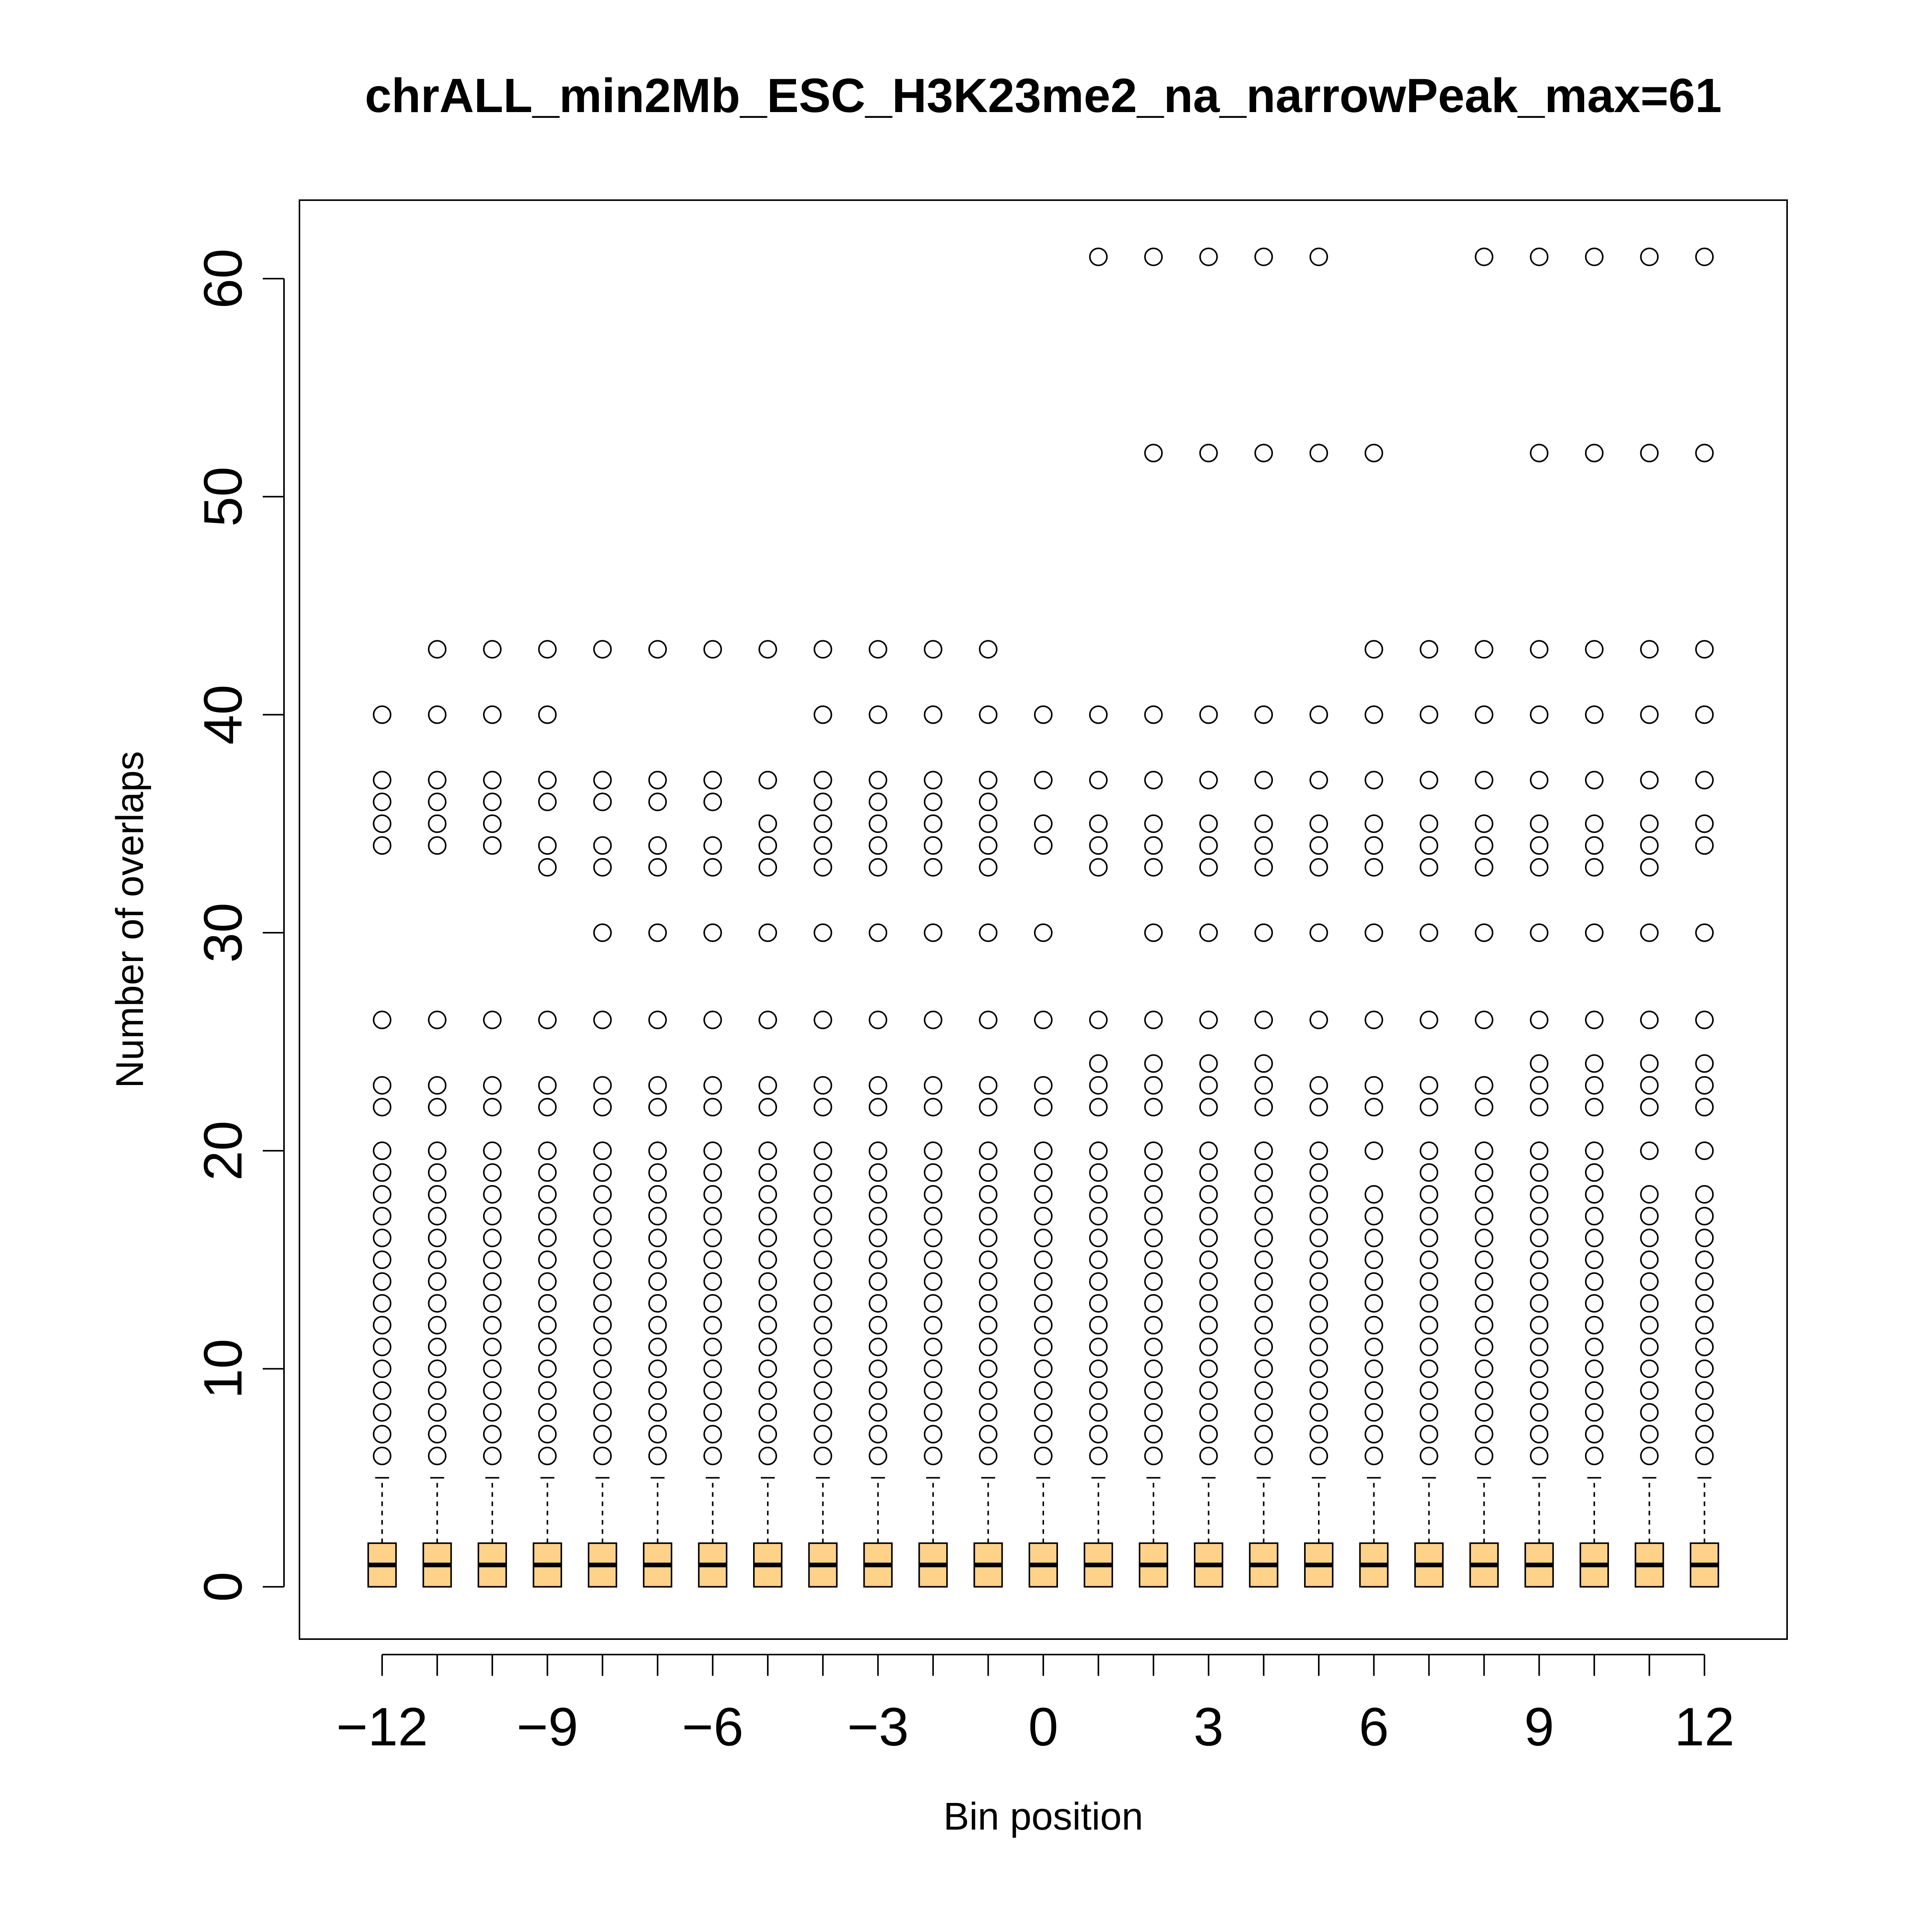 Image resolution: width=1932 pixels, height=1932 pixels. Describe the element at coordinates (129, 920) in the screenshot. I see `y-axis-label: Number of overlaps` at that location.